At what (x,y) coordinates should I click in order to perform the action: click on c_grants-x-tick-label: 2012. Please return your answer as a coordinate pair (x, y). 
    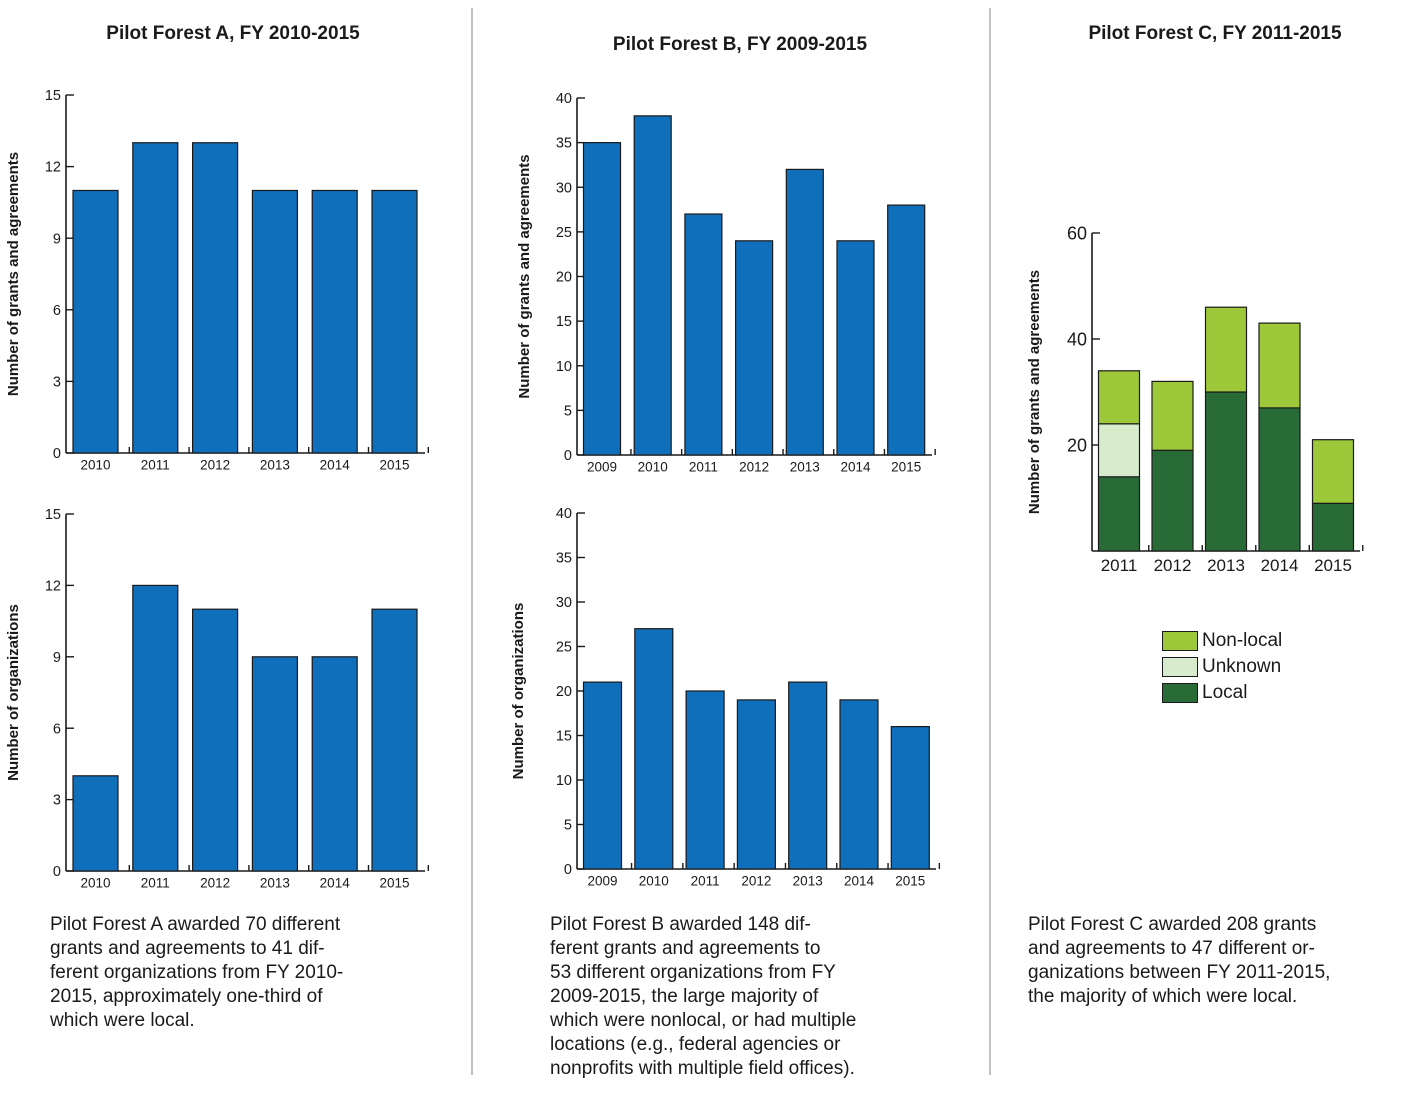
    Looking at the image, I should click on (1173, 565).